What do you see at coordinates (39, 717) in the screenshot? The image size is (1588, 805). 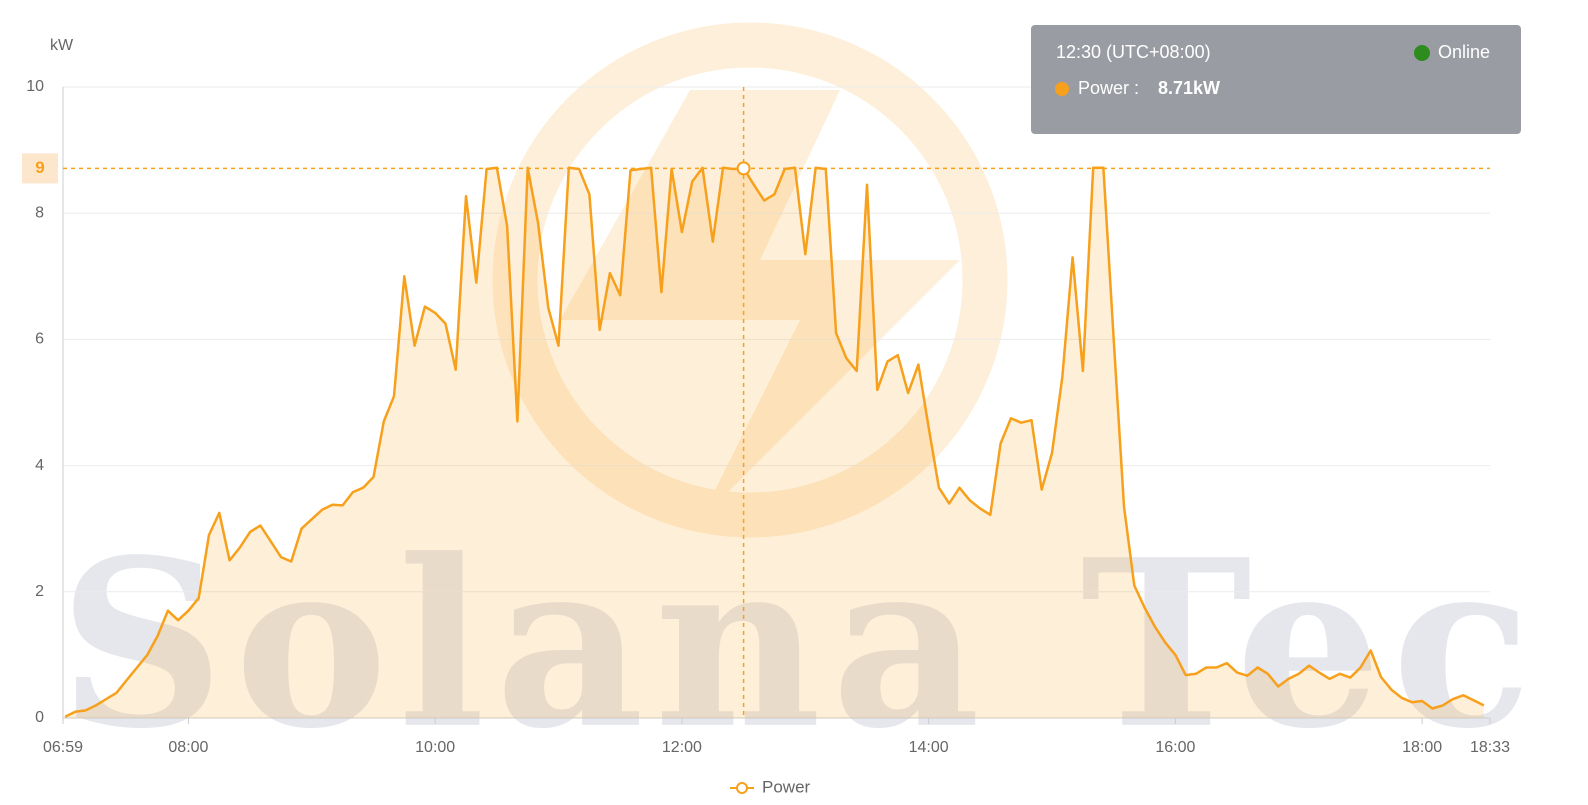 I see `y-tick-label: 0` at bounding box center [39, 717].